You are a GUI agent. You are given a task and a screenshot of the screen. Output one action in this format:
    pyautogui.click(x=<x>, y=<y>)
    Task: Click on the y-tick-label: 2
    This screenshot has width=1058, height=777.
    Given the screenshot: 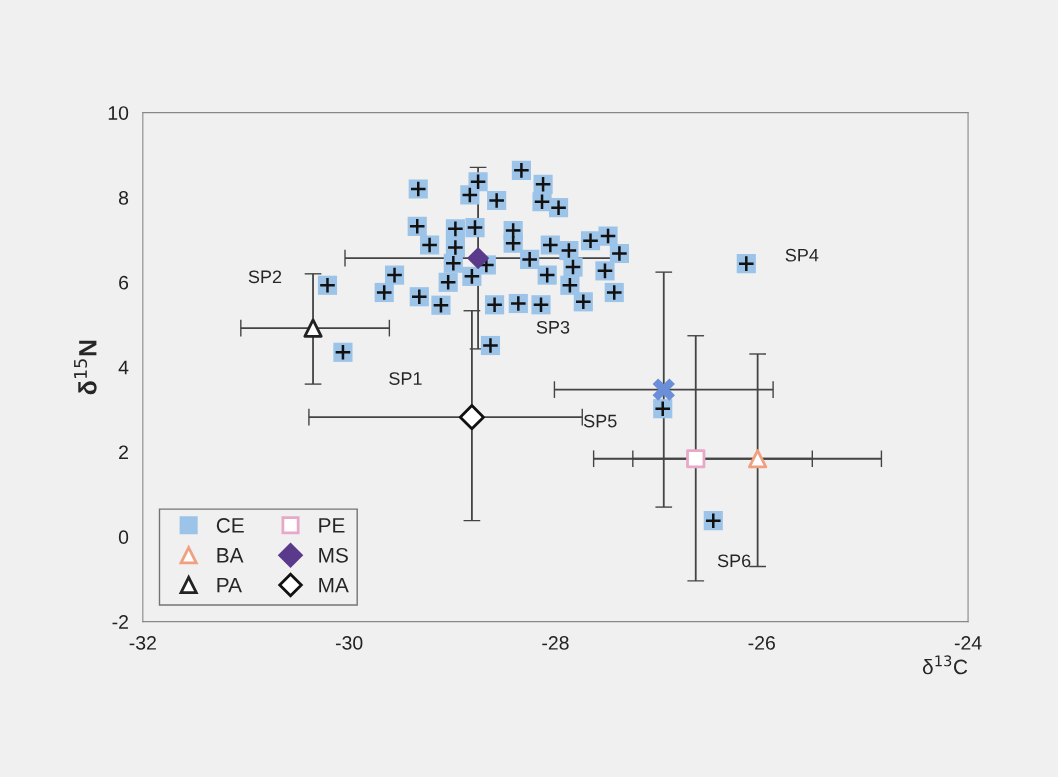 What is the action you would take?
    pyautogui.click(x=123, y=452)
    